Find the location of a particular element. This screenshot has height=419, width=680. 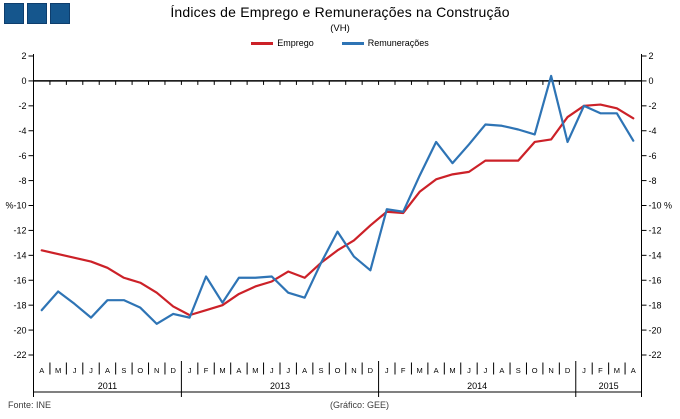

y-tick-label-right: -12 is located at coordinates (655, 231).